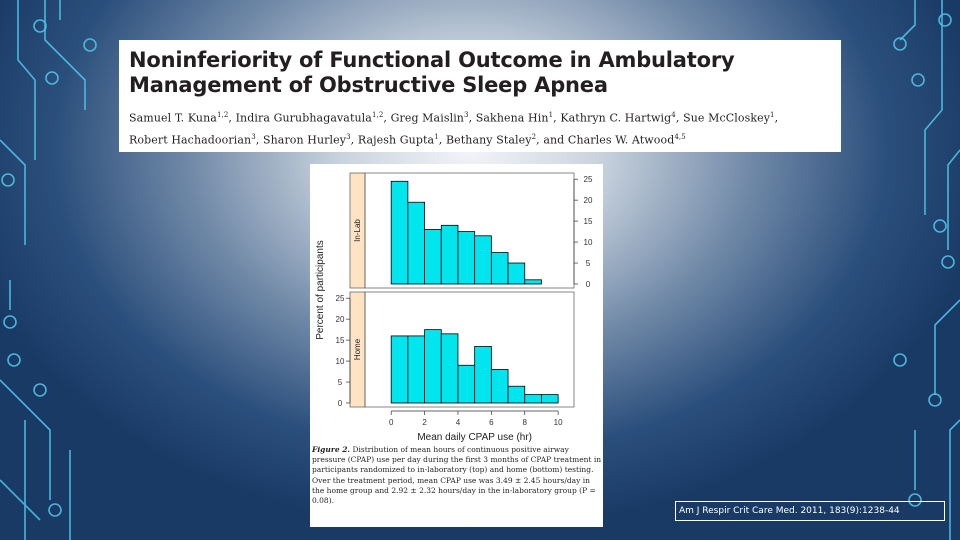  What do you see at coordinates (368, 85) in the screenshot?
I see `paper-title-line-2: Management of Obstructive Sleep Apnea` at bounding box center [368, 85].